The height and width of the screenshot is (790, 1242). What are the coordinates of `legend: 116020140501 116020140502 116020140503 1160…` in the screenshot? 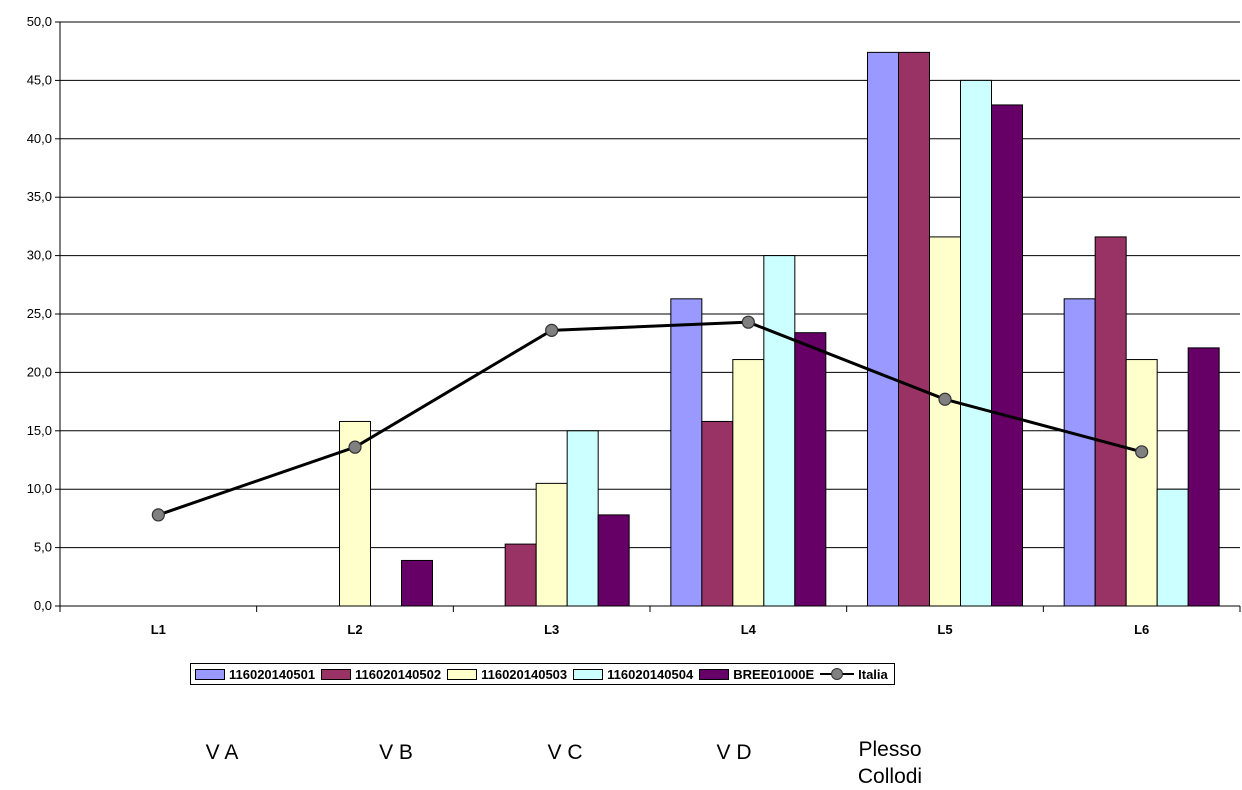 It's located at (542, 674).